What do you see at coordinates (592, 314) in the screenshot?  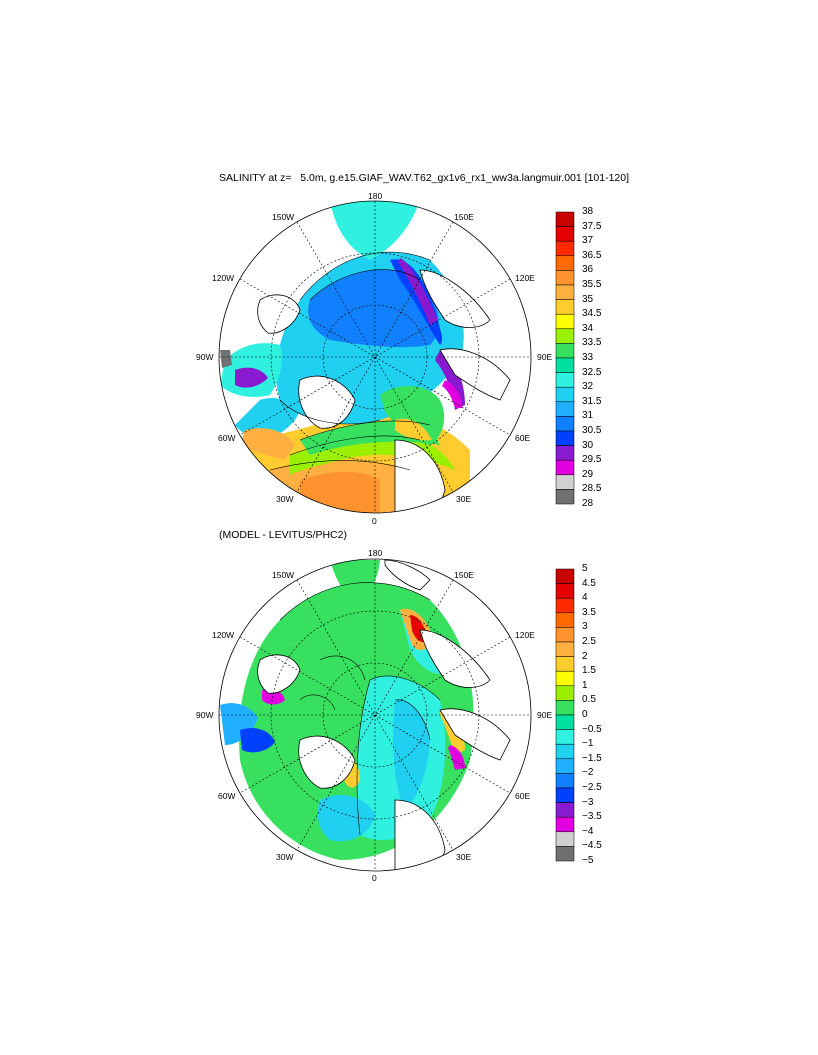 I see `colorbar-label: 34.5` at bounding box center [592, 314].